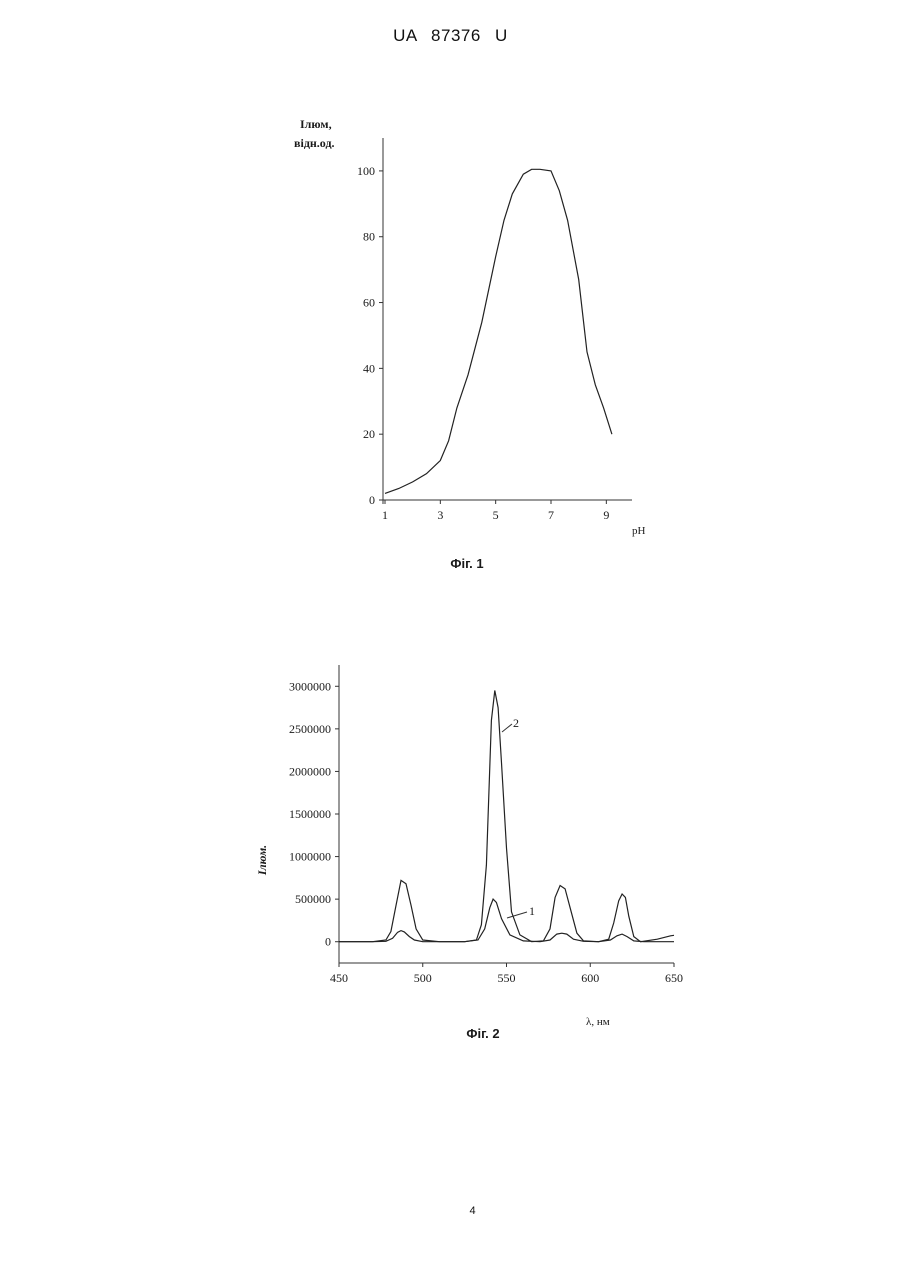  I want to click on x-tick-label: 1, so click(385, 515).